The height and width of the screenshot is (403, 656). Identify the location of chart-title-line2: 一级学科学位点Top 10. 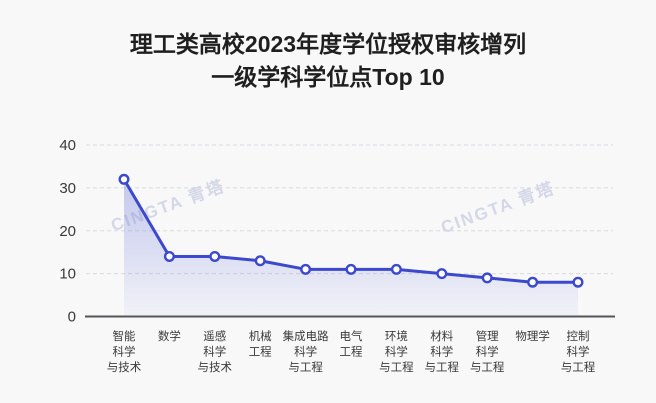
(328, 77).